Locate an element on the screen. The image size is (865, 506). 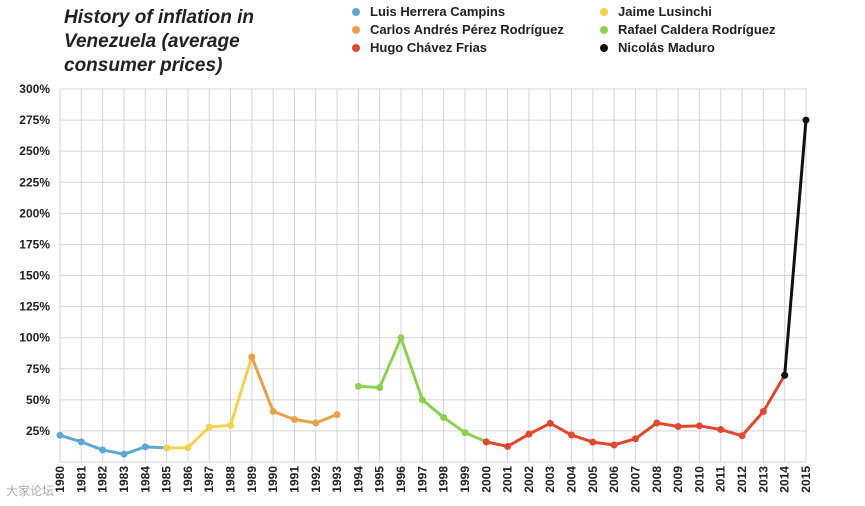
x-tick-label: 2012 is located at coordinates (742, 479).